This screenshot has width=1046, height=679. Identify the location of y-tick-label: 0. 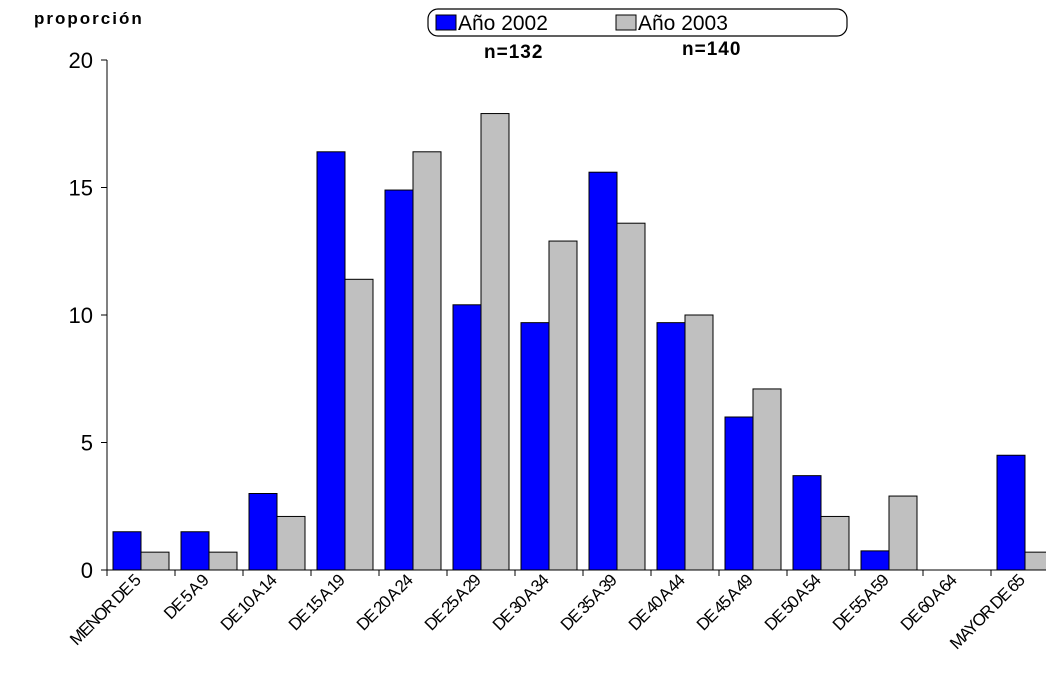
(87, 570).